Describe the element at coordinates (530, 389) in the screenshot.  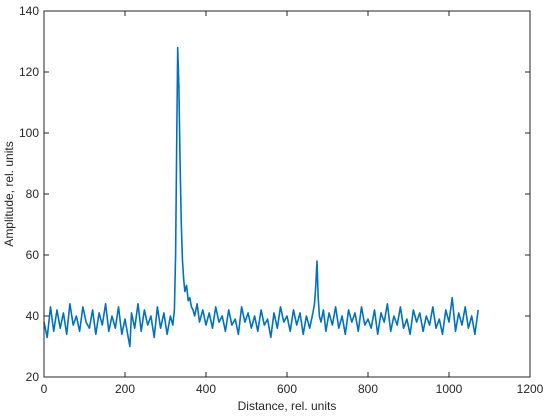
I see `x-tick-label: 1200` at that location.